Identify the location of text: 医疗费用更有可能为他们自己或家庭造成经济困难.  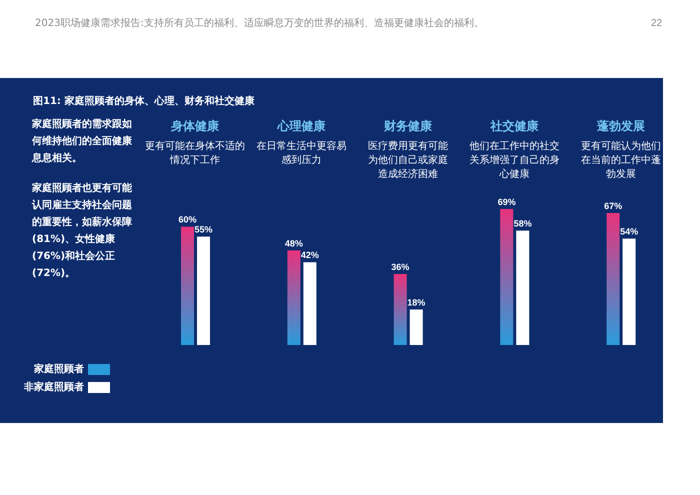
(408, 161).